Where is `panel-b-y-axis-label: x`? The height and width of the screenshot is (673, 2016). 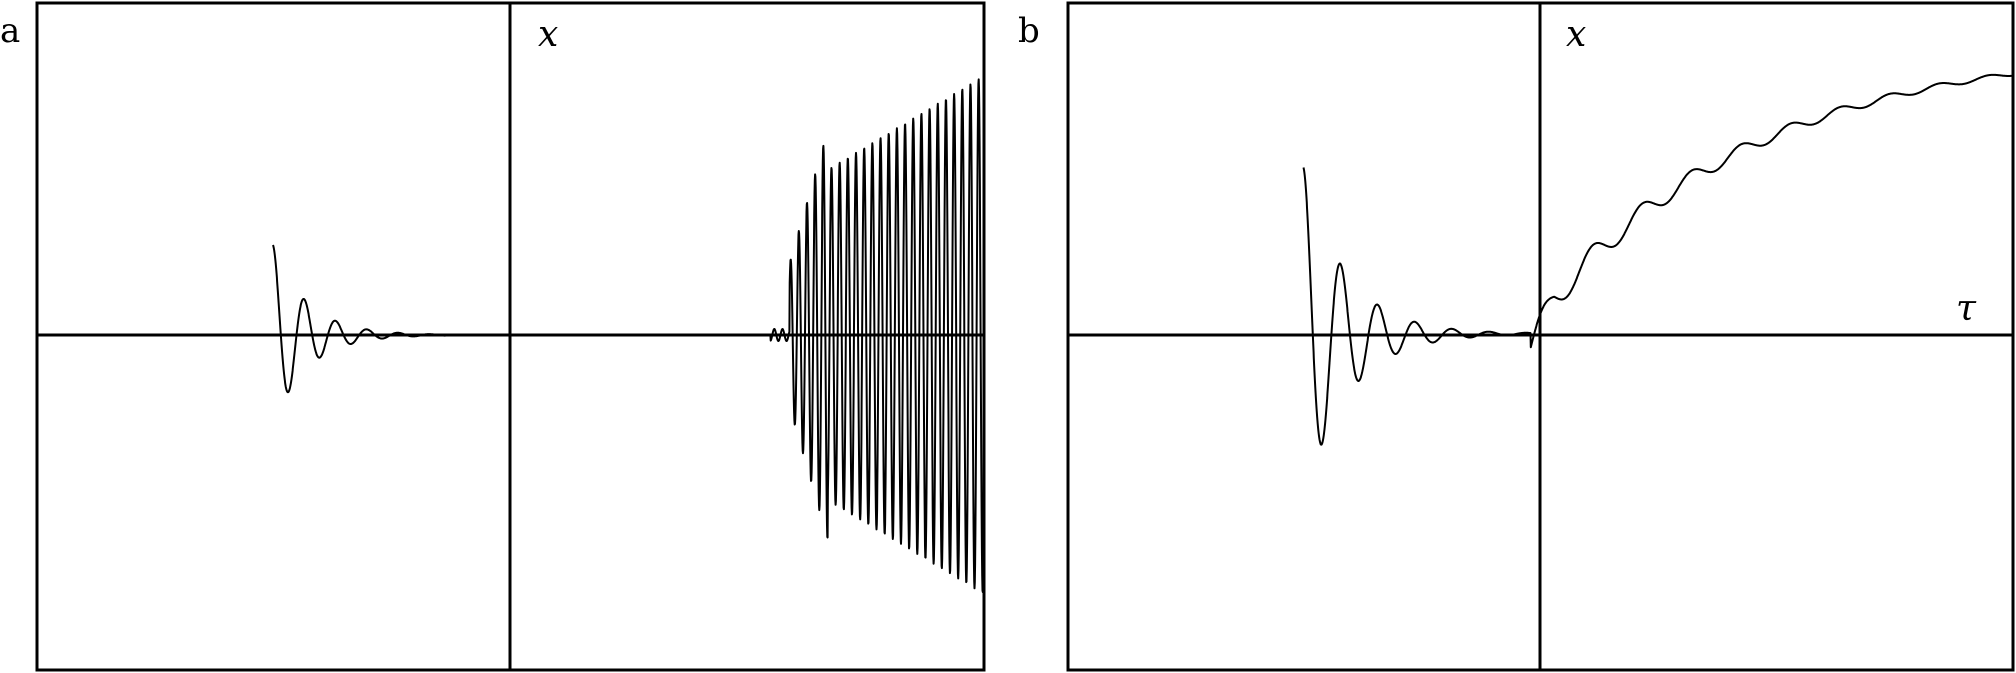
panel-b-y-axis-label: x is located at coordinates (1576, 34).